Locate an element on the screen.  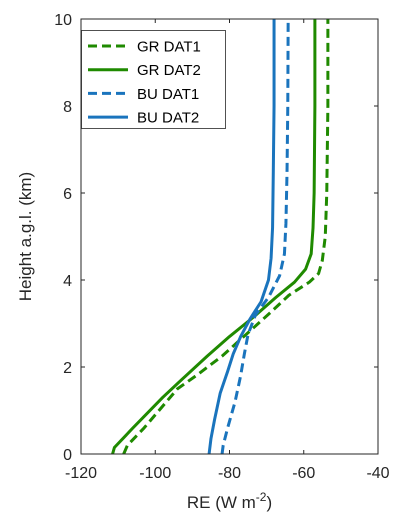
y-tick-labels: 0 2 4 6 8 10 is located at coordinates (63, 238).